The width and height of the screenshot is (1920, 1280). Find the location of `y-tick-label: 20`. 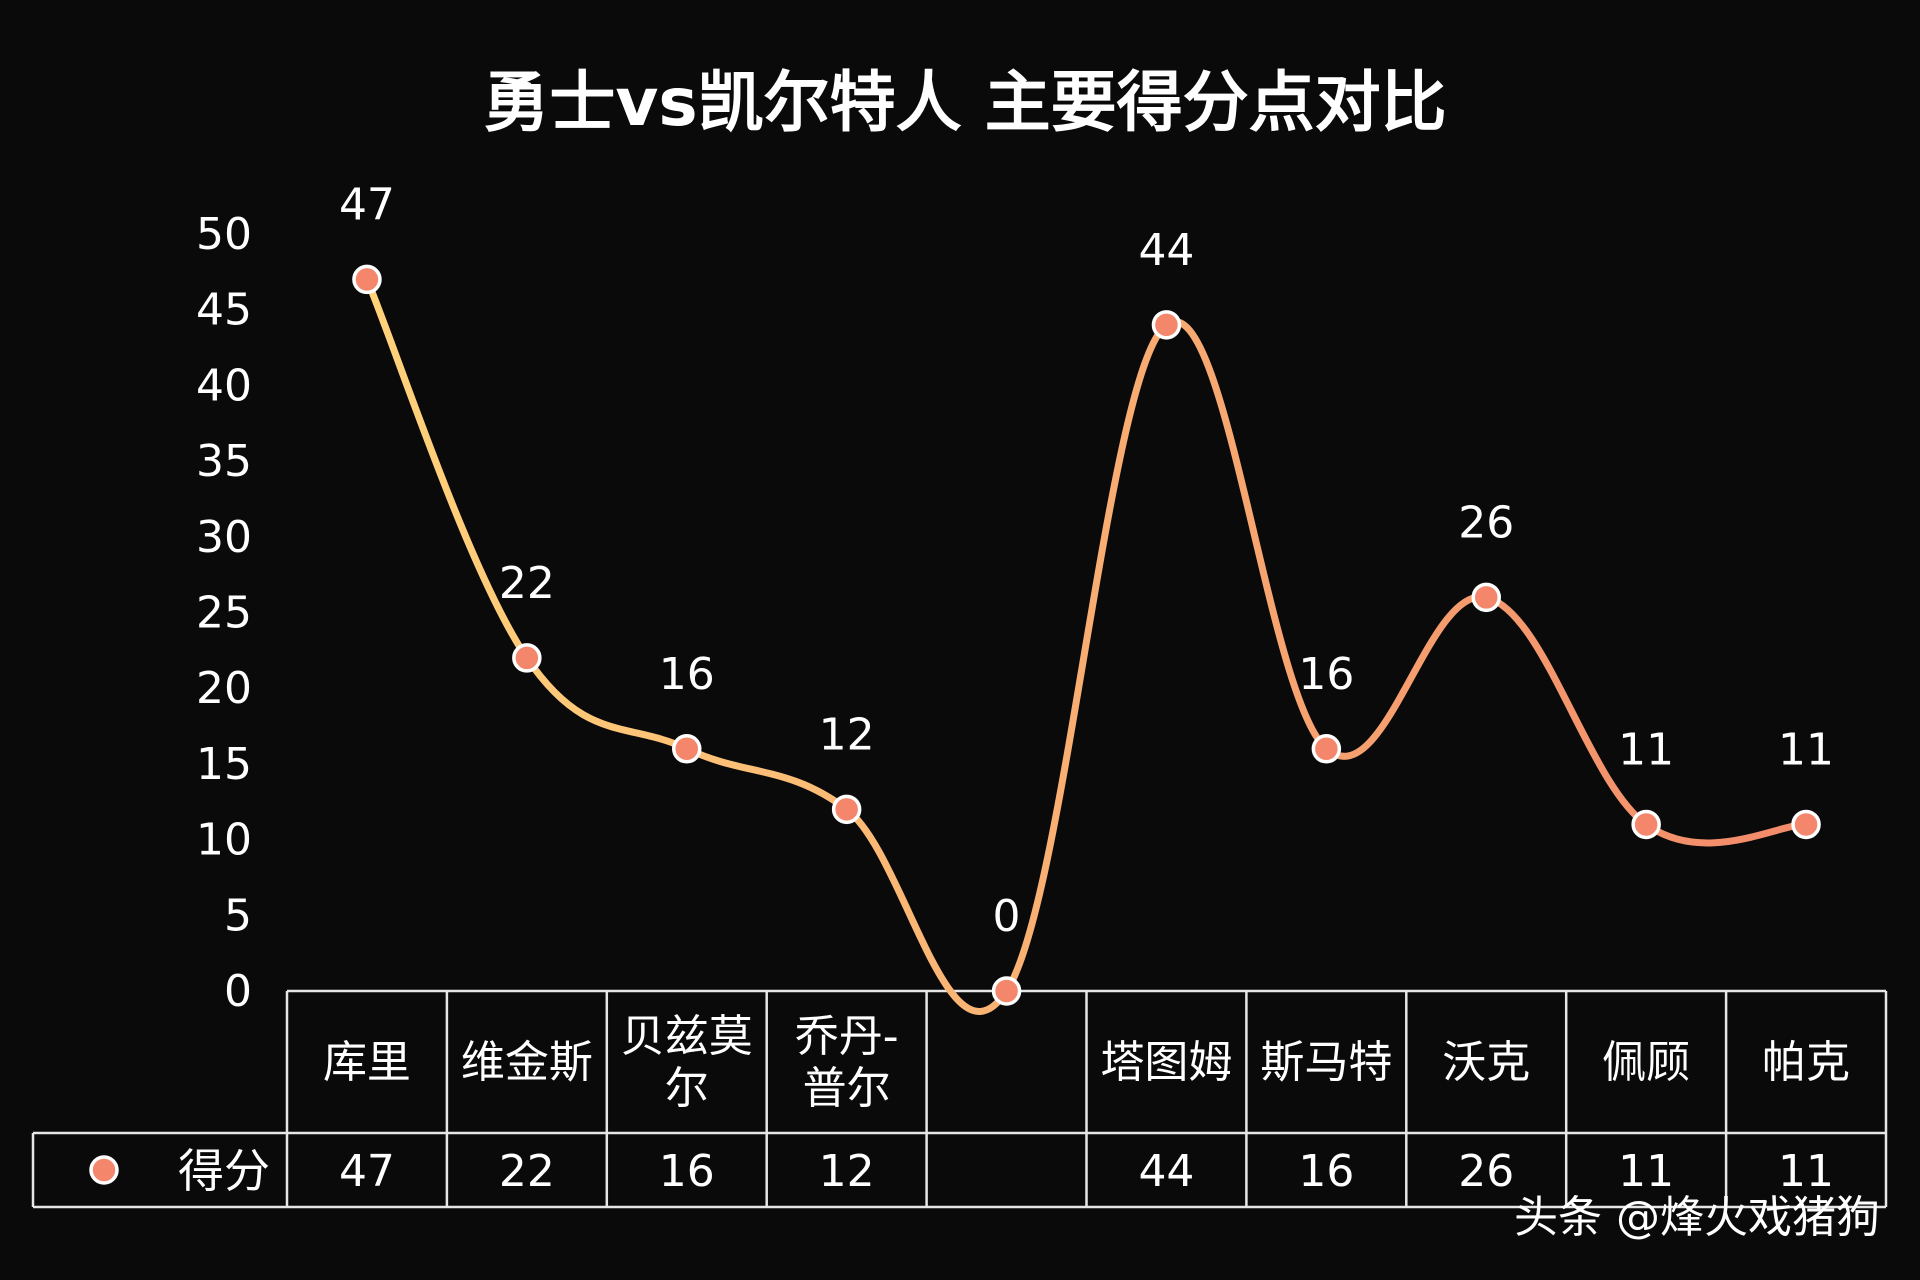

y-tick-label: 20 is located at coordinates (224, 688).